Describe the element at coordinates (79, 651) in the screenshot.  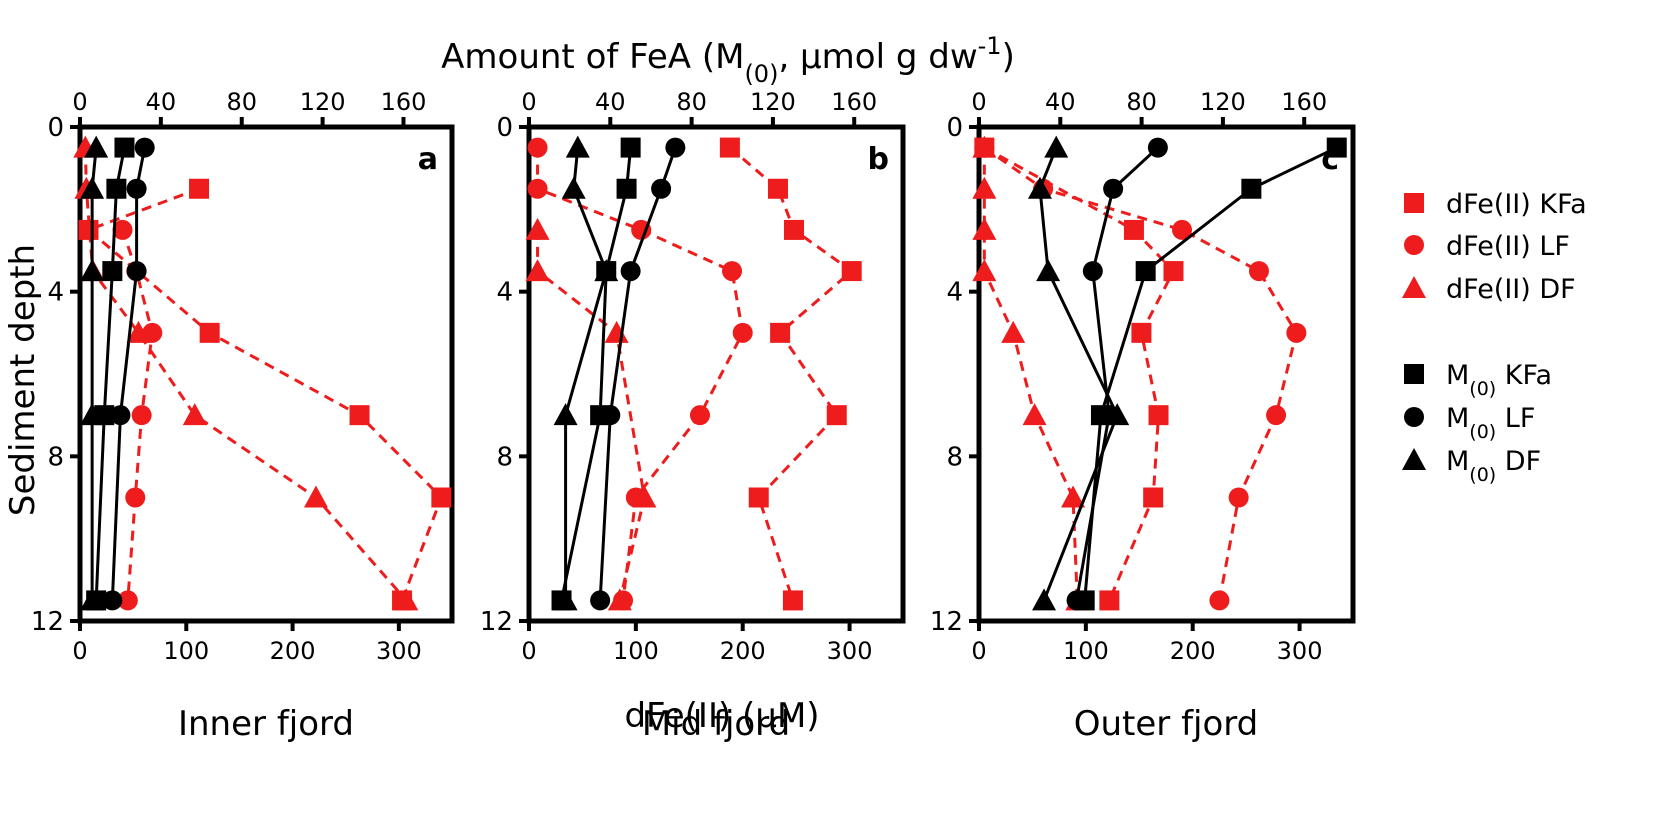
I see `bottom-tick-label: 0` at that location.